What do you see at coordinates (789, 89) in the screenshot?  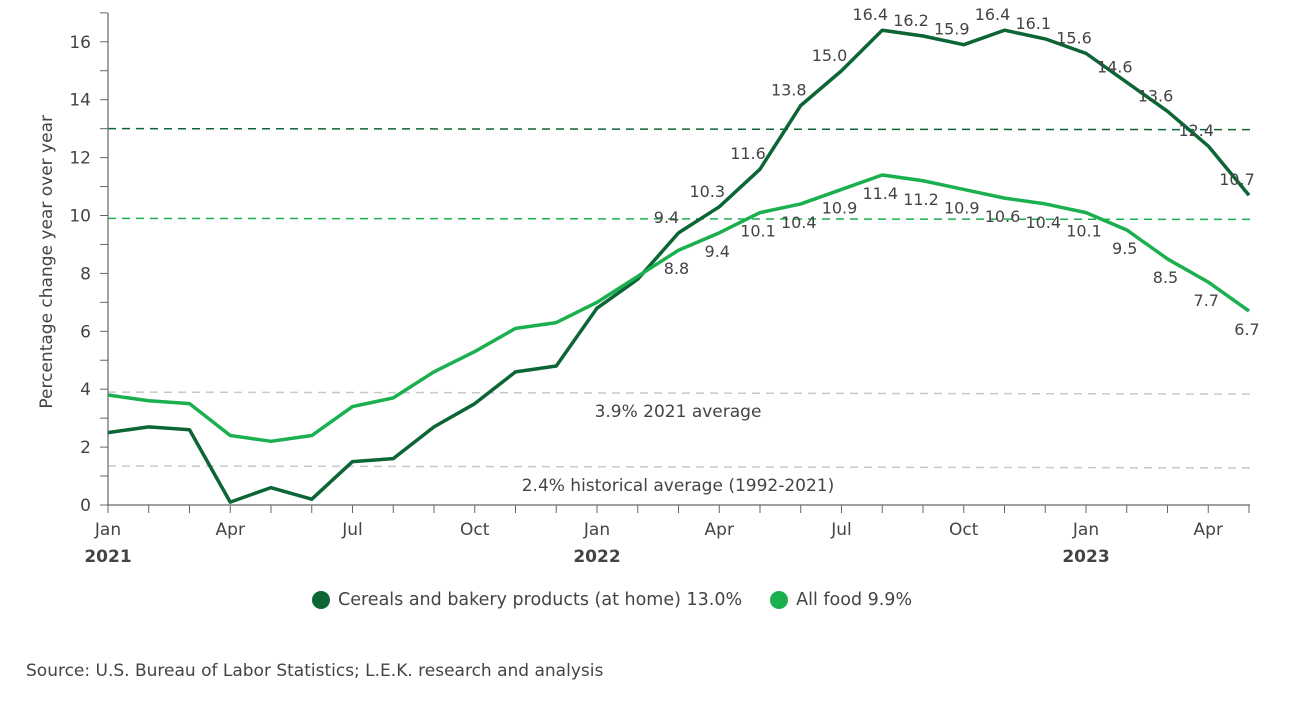 I see `data-label: 13.8` at bounding box center [789, 89].